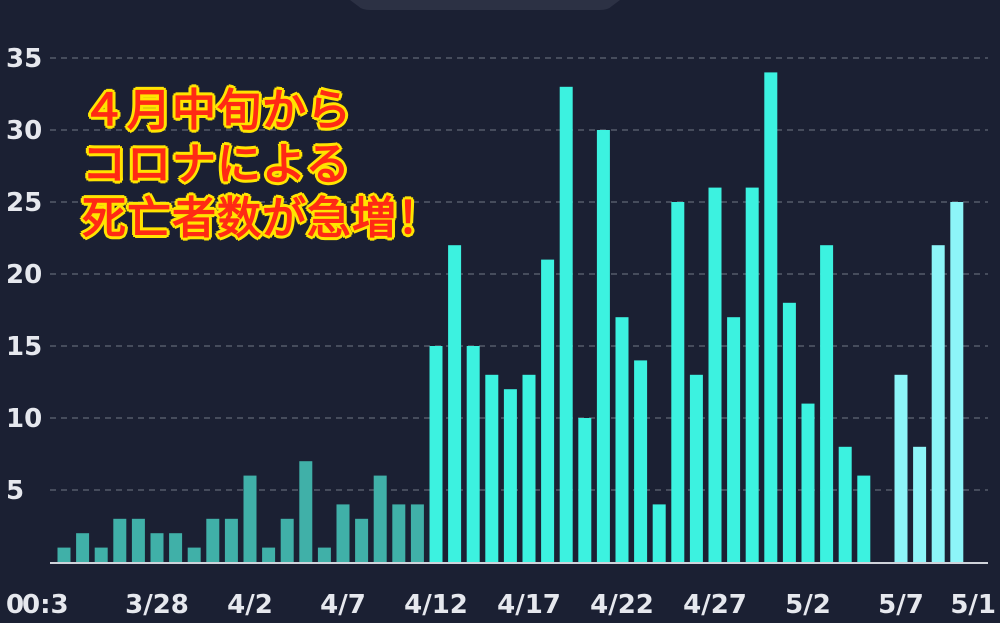 The height and width of the screenshot is (623, 1000). I want to click on y-tick-25: 25, so click(24, 203).